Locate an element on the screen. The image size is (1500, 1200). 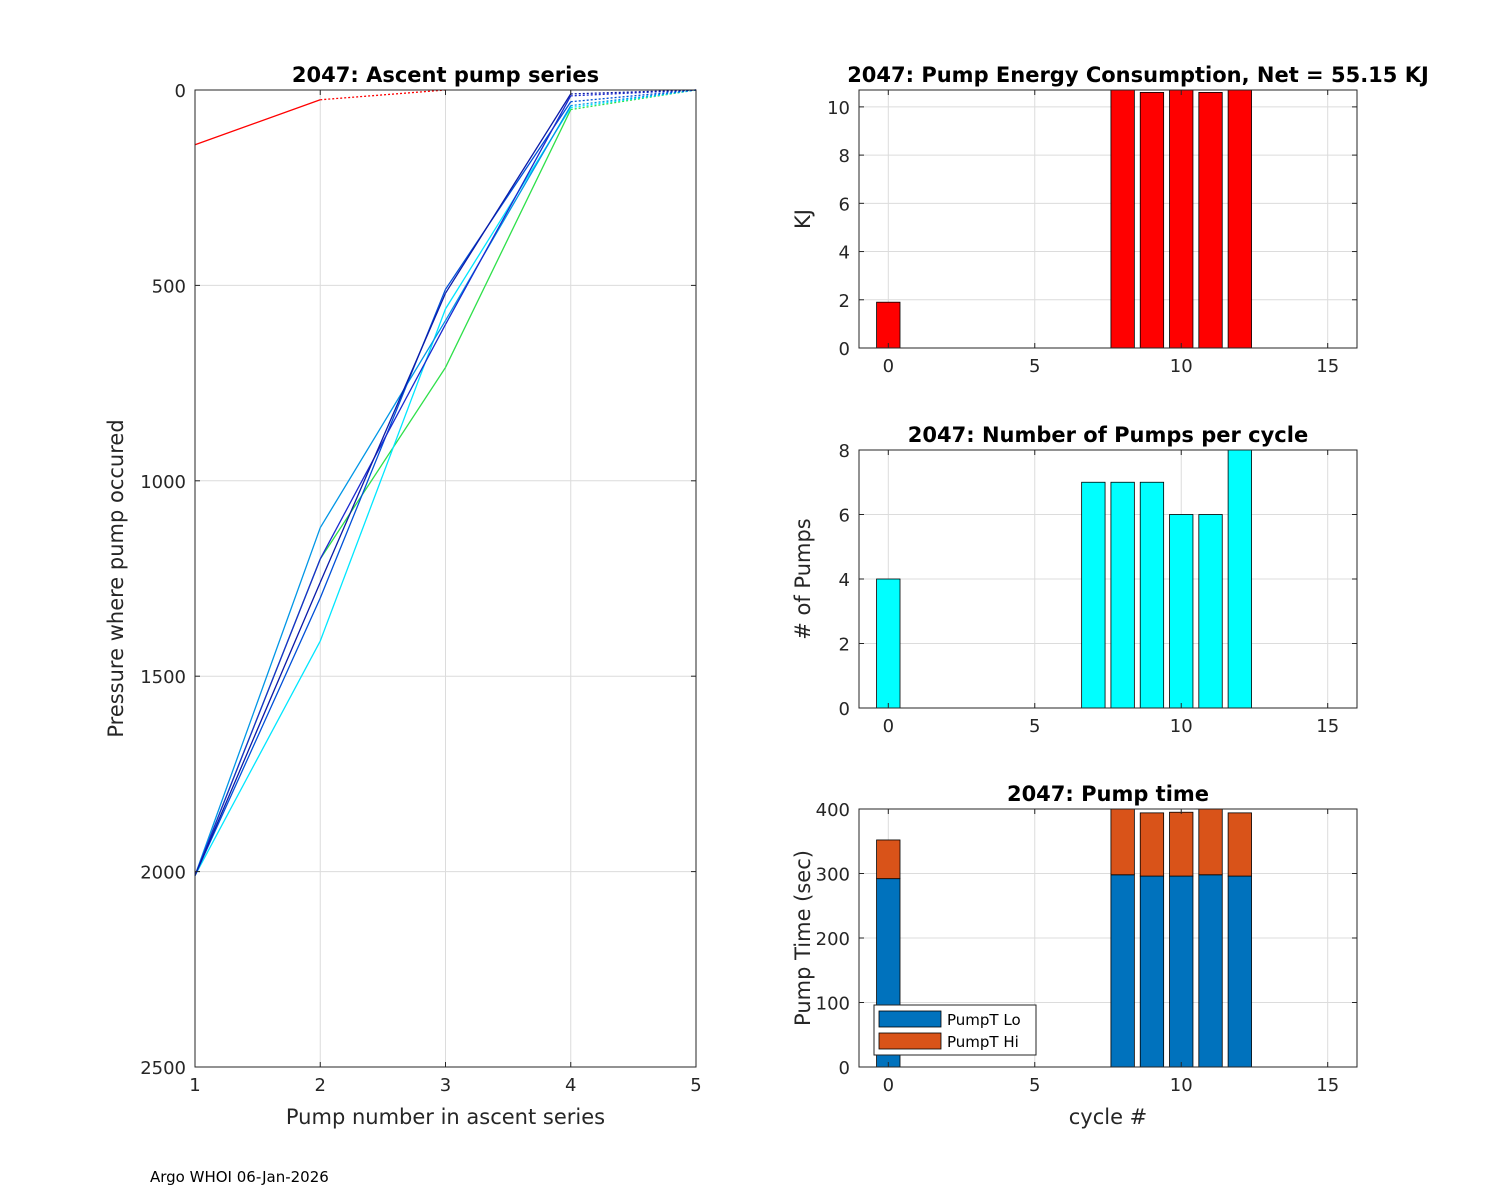
numpumps-y-tick-label: 2 is located at coordinates (844, 645).